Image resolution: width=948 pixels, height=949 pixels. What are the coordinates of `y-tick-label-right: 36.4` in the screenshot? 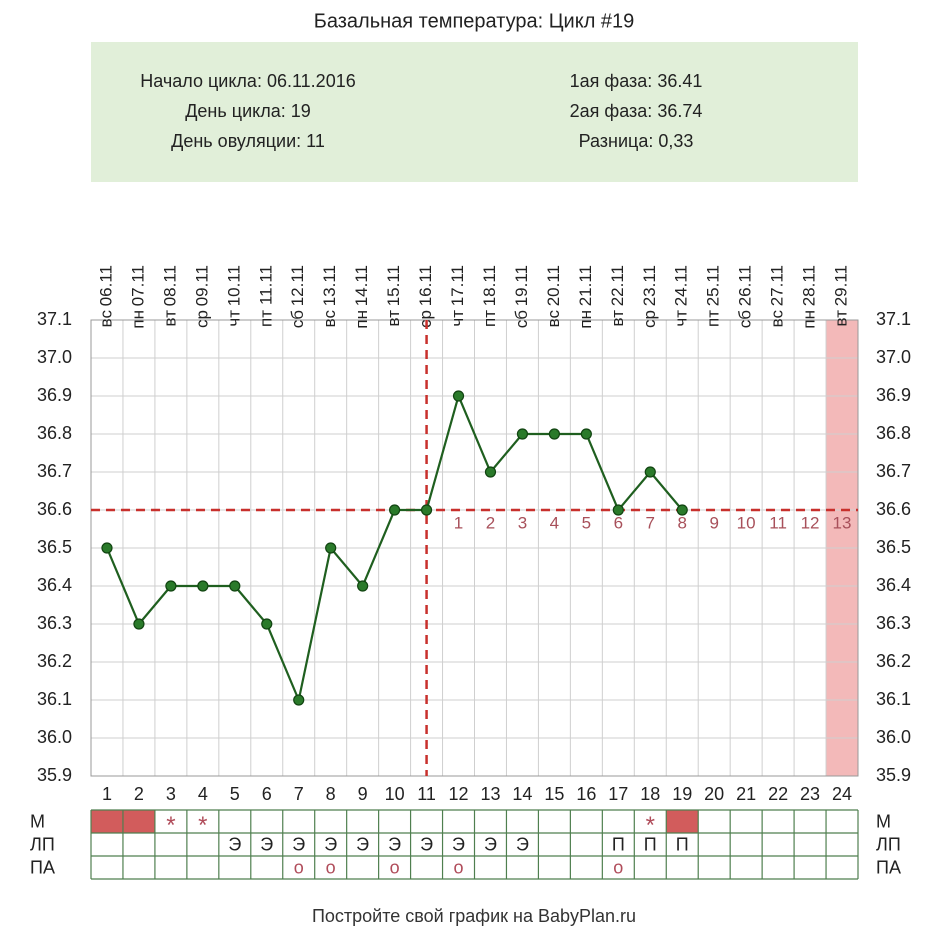 It's located at (893, 585).